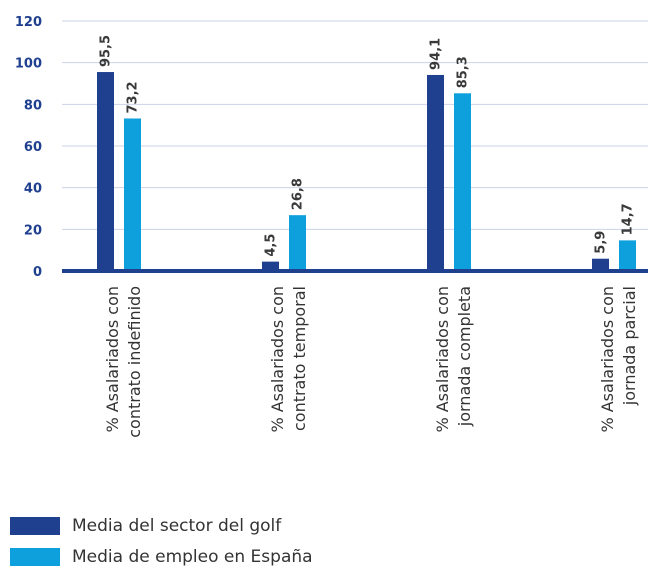 The image size is (648, 577). Describe the element at coordinates (464, 356) in the screenshot. I see `x-tick-label: jornada completa` at that location.